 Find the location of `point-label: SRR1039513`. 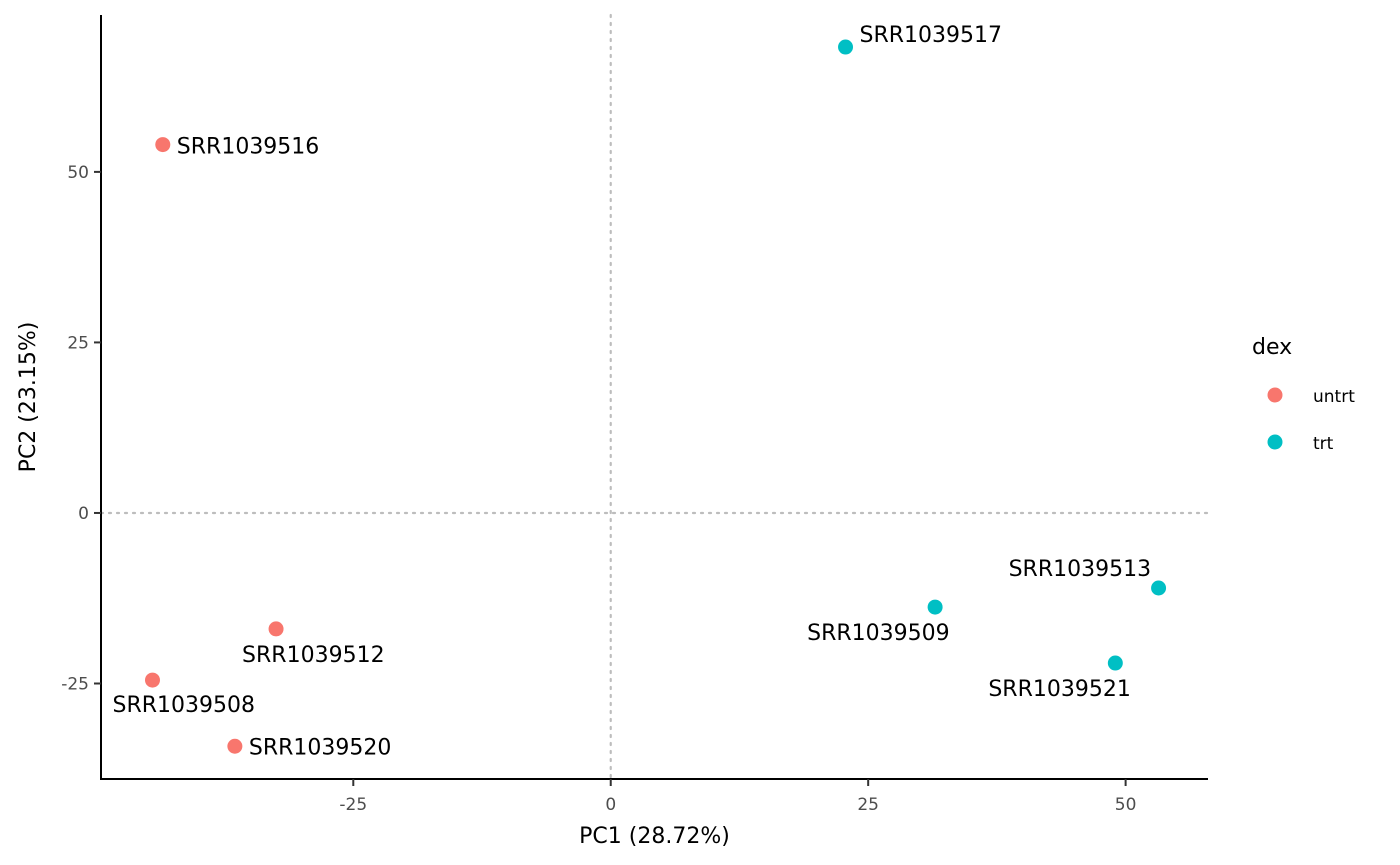

point-label: SRR1039513 is located at coordinates (1080, 569).